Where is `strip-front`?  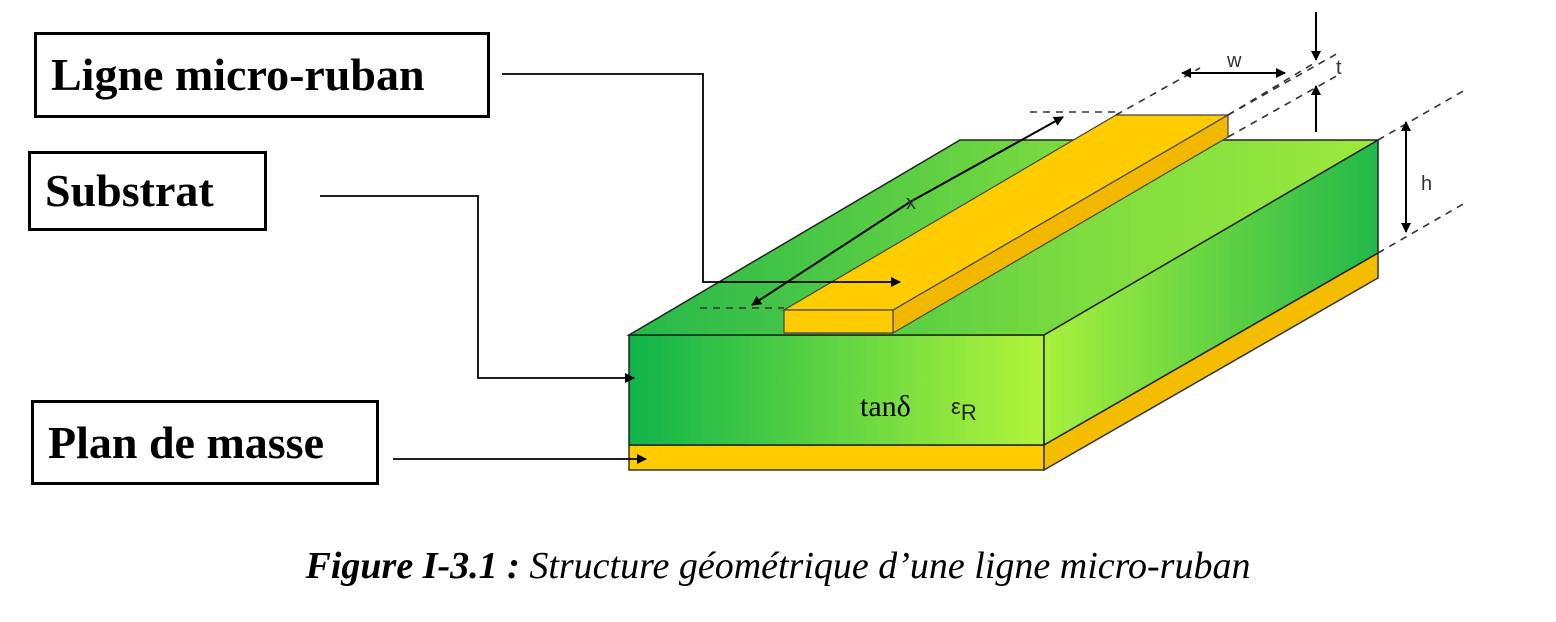 strip-front is located at coordinates (838, 321).